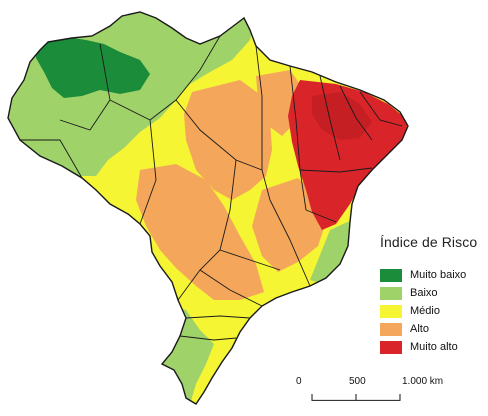 The height and width of the screenshot is (416, 488). I want to click on legend-label: Médio, so click(425, 311).